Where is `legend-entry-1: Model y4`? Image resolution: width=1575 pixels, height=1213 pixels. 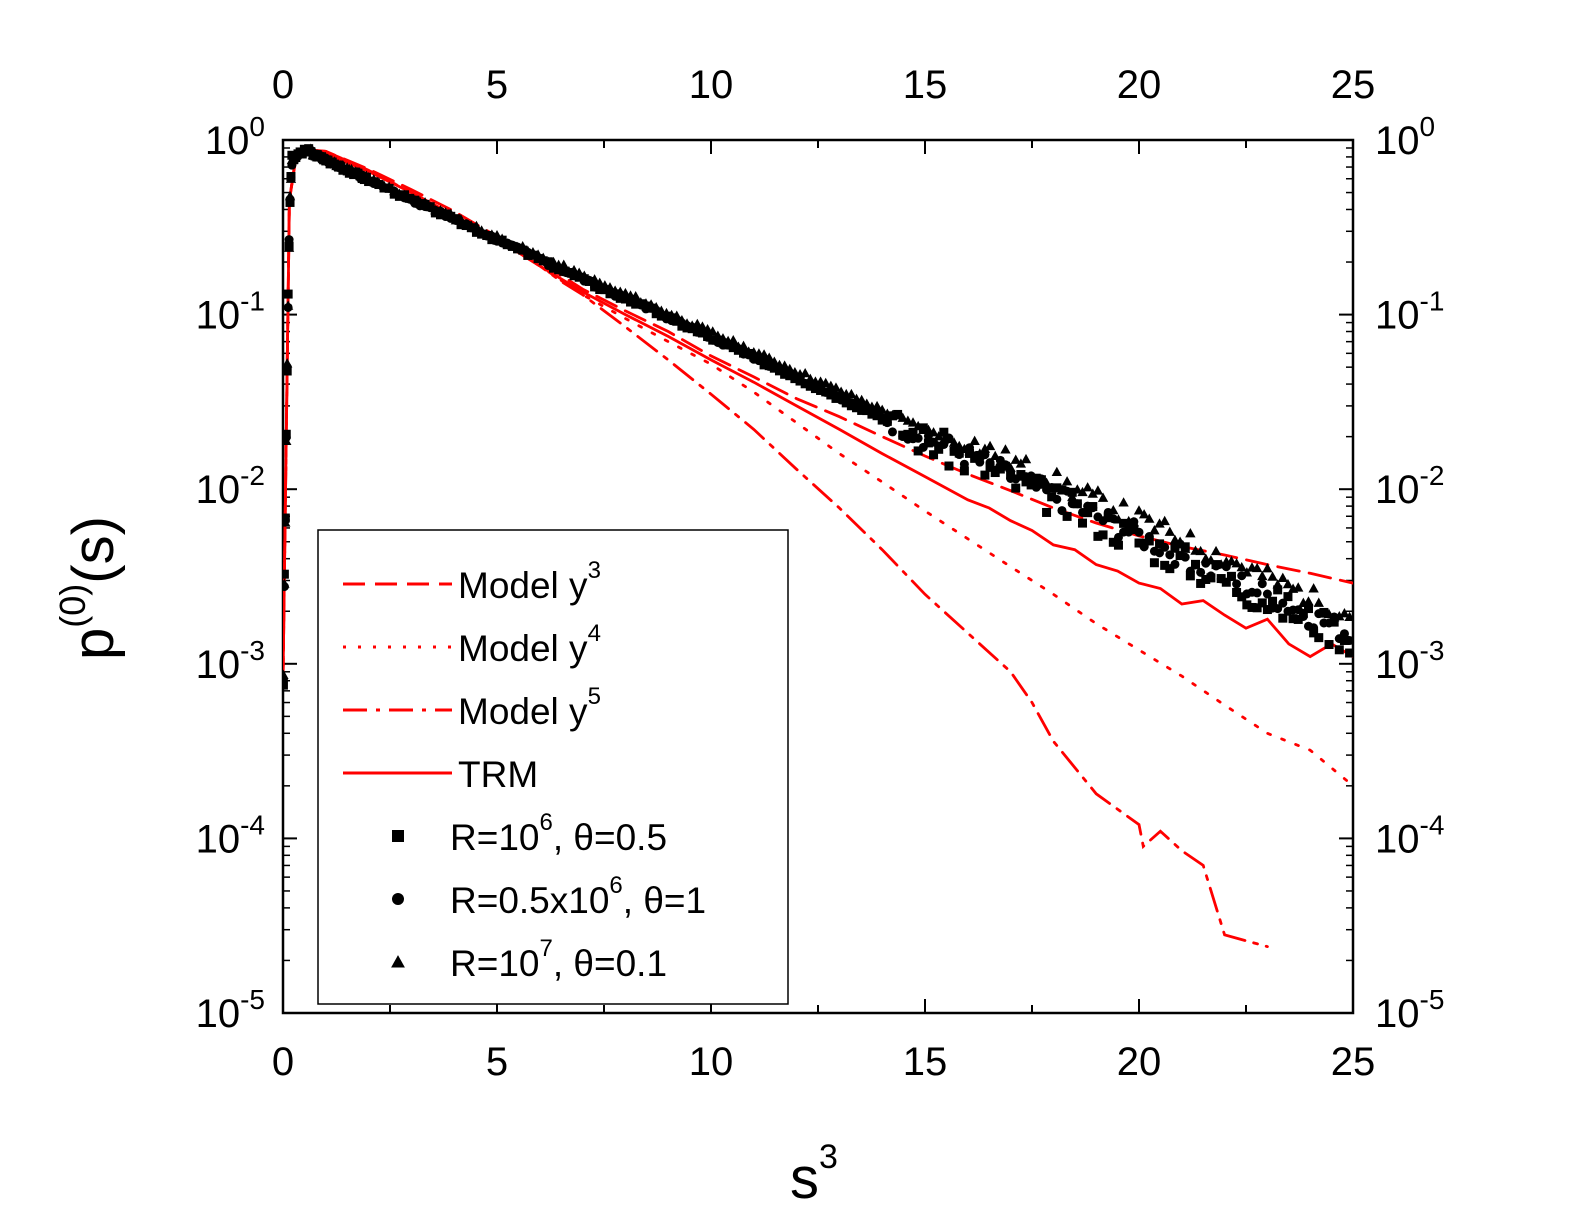
legend-entry-1: Model y4 is located at coordinates (472, 644).